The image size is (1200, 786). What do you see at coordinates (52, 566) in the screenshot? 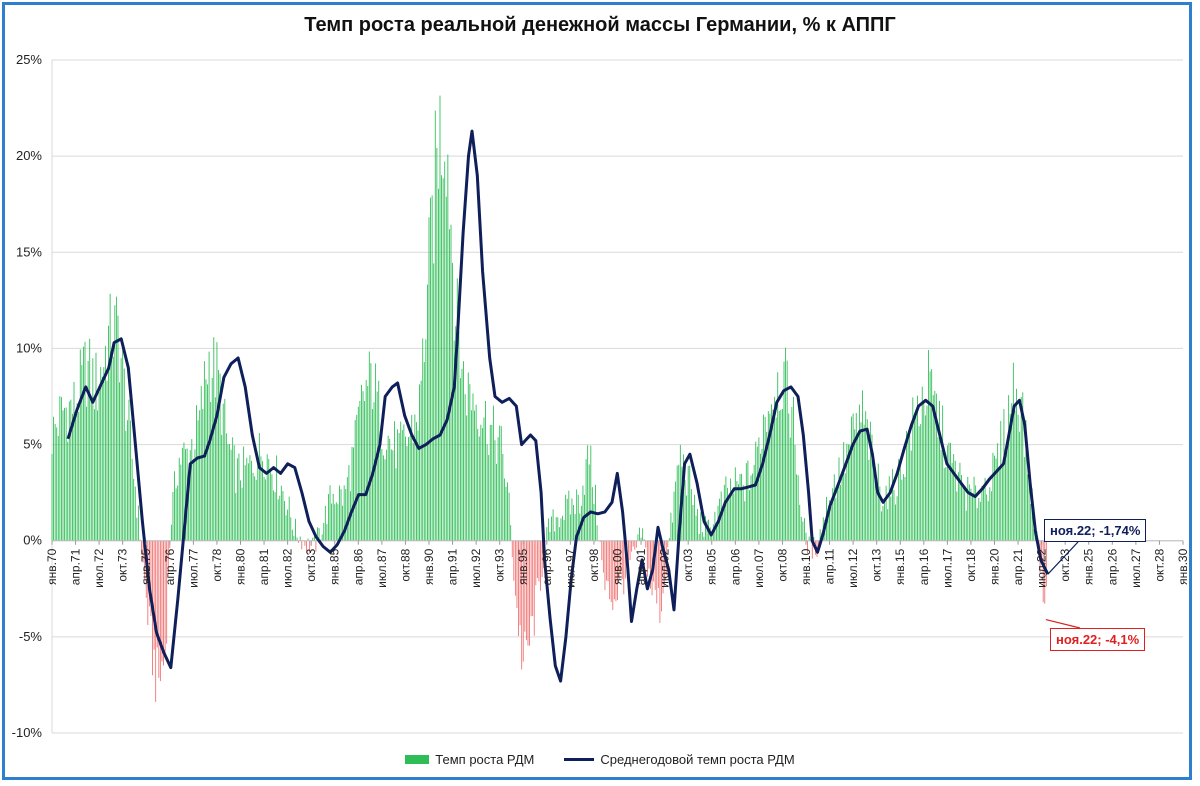
I see `x-tick-label: янв.70` at bounding box center [52, 566].